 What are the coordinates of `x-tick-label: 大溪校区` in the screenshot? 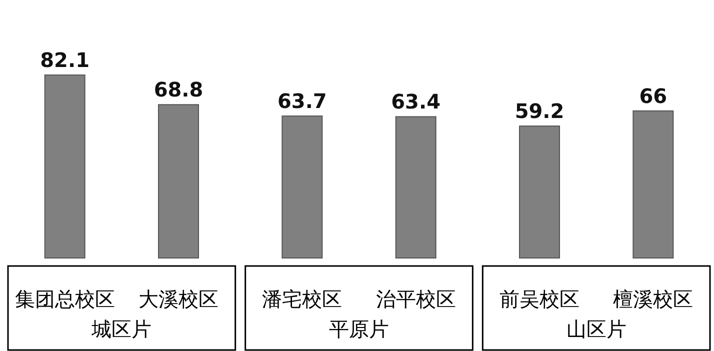 It's located at (178, 299).